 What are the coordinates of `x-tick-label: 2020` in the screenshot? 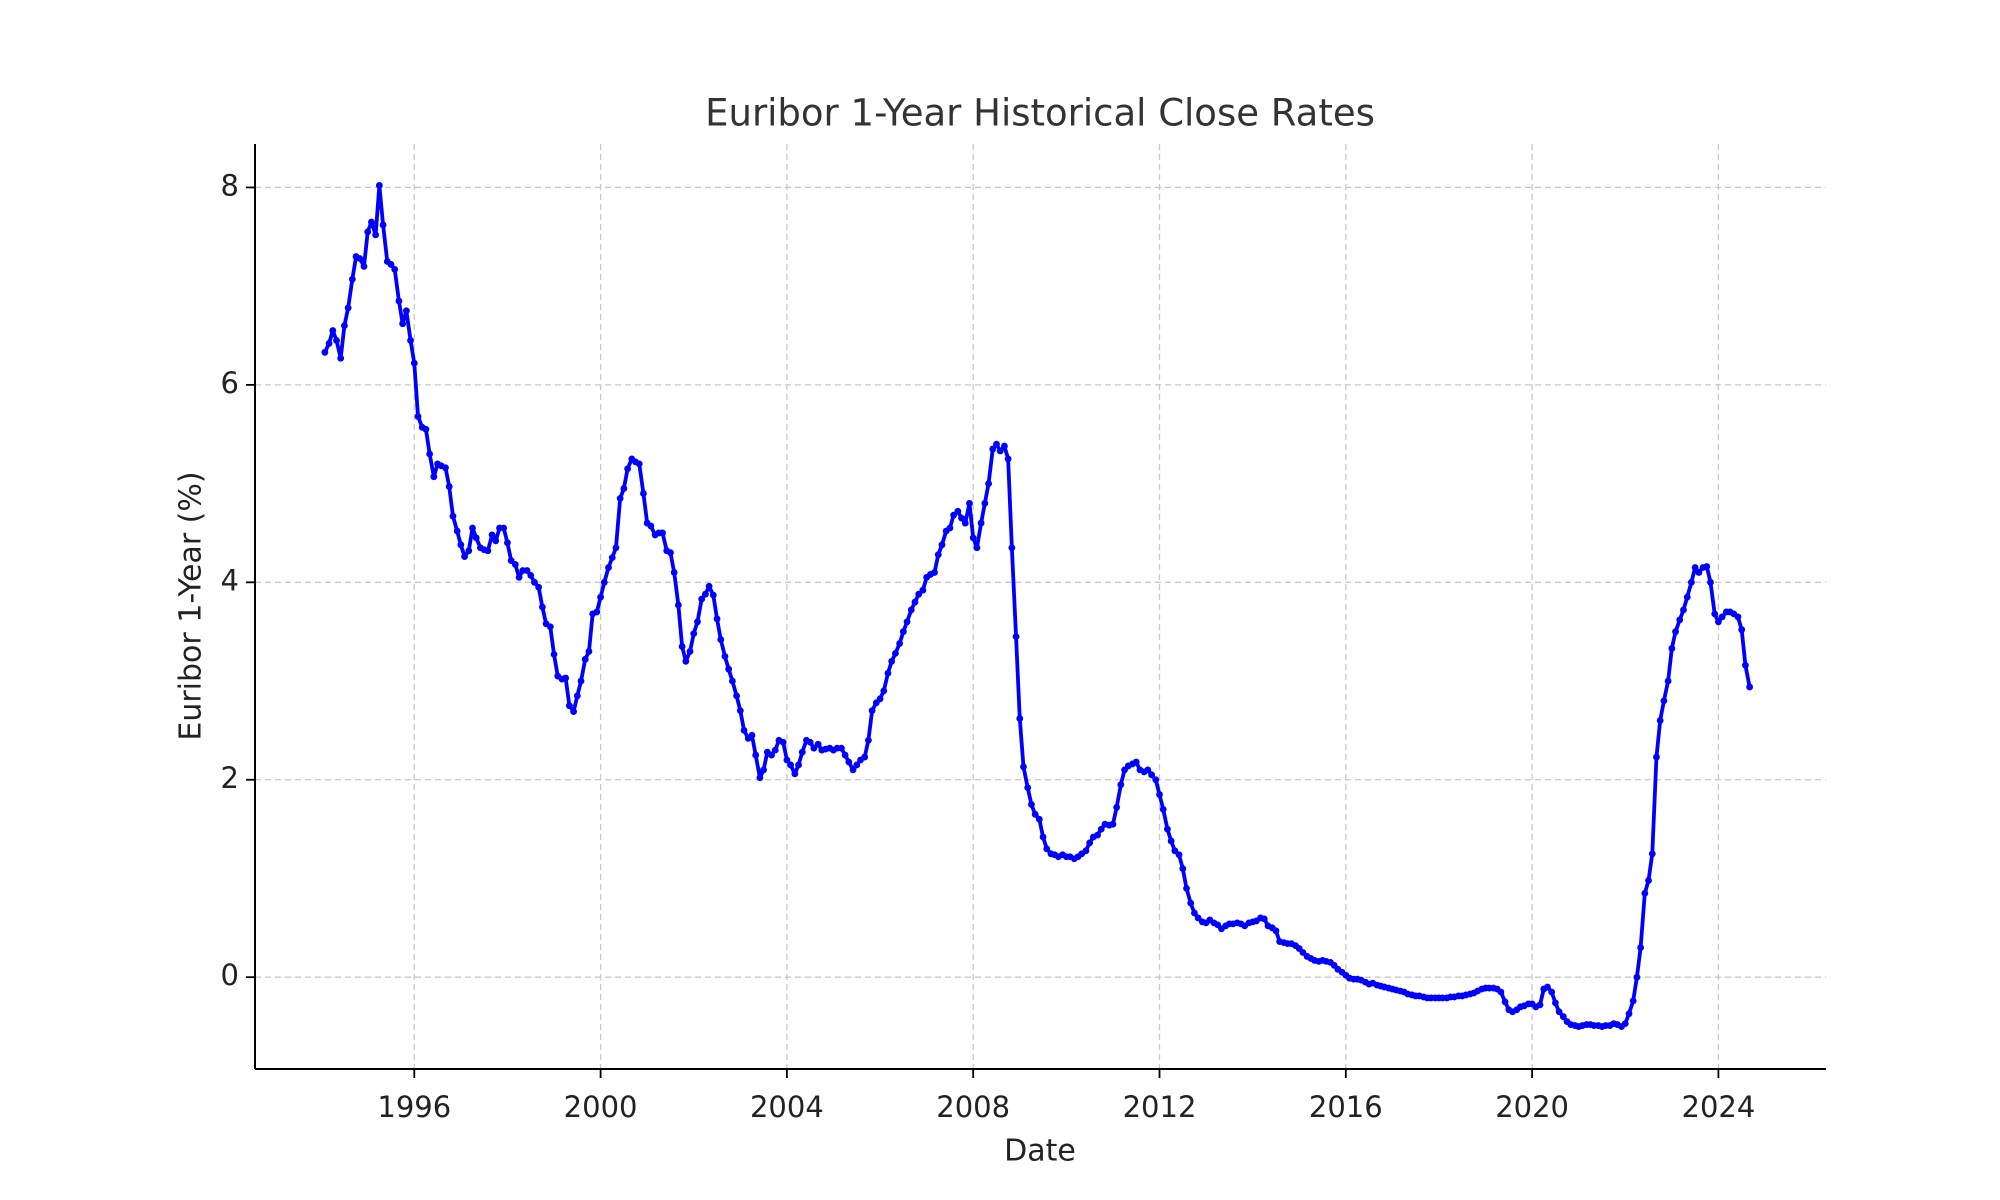 It's located at (1532, 1107).